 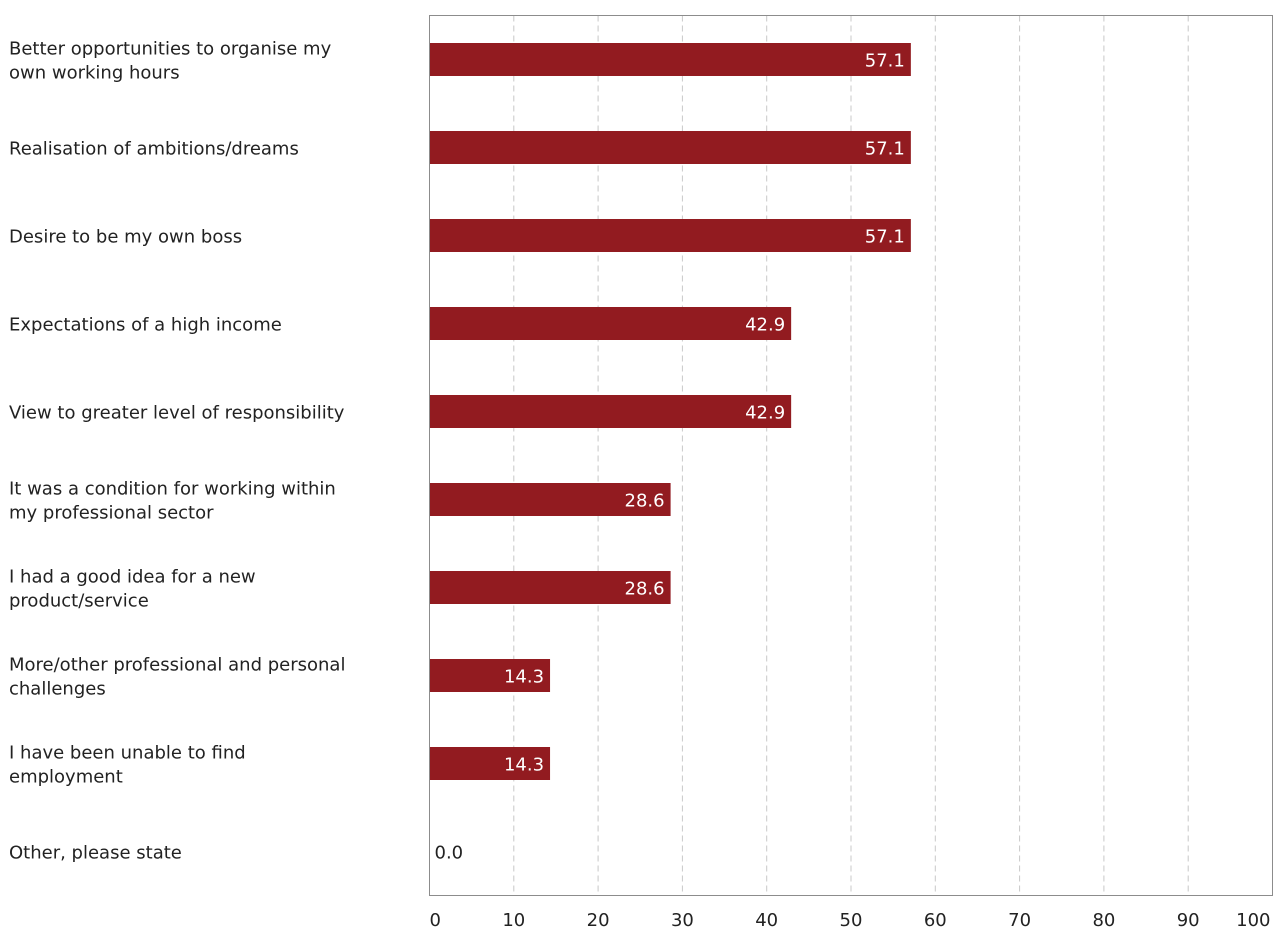 I want to click on x-tick-label: 30, so click(x=682, y=919).